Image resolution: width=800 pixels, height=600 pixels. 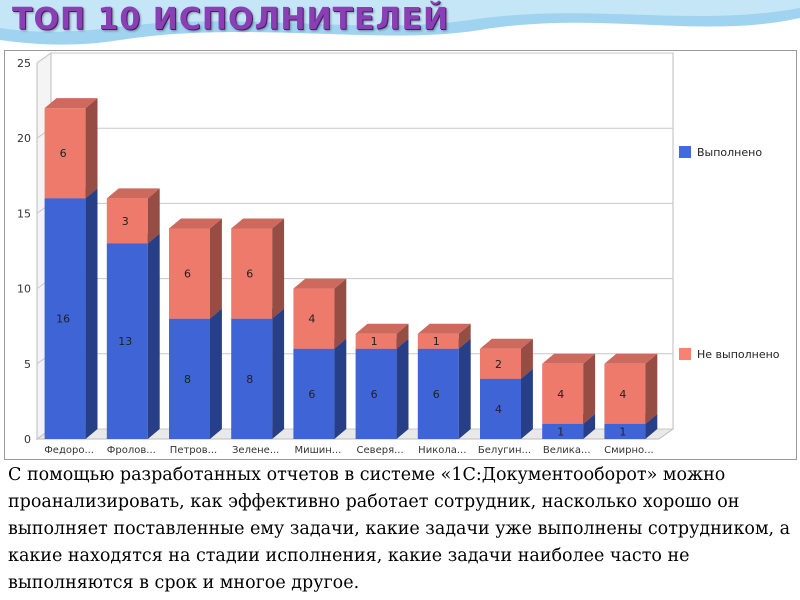 What do you see at coordinates (24, 63) in the screenshot?
I see `y-tick-label: 25` at bounding box center [24, 63].